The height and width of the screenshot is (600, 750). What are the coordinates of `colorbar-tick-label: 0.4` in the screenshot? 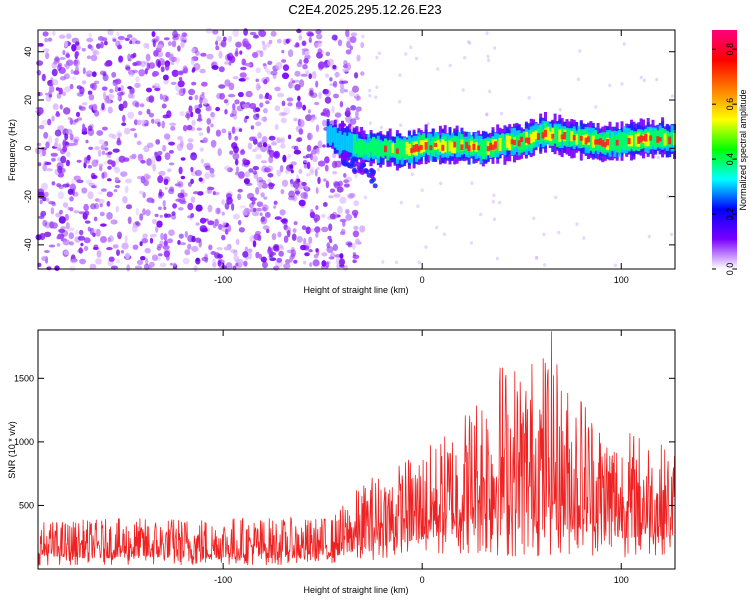 It's located at (730, 159).